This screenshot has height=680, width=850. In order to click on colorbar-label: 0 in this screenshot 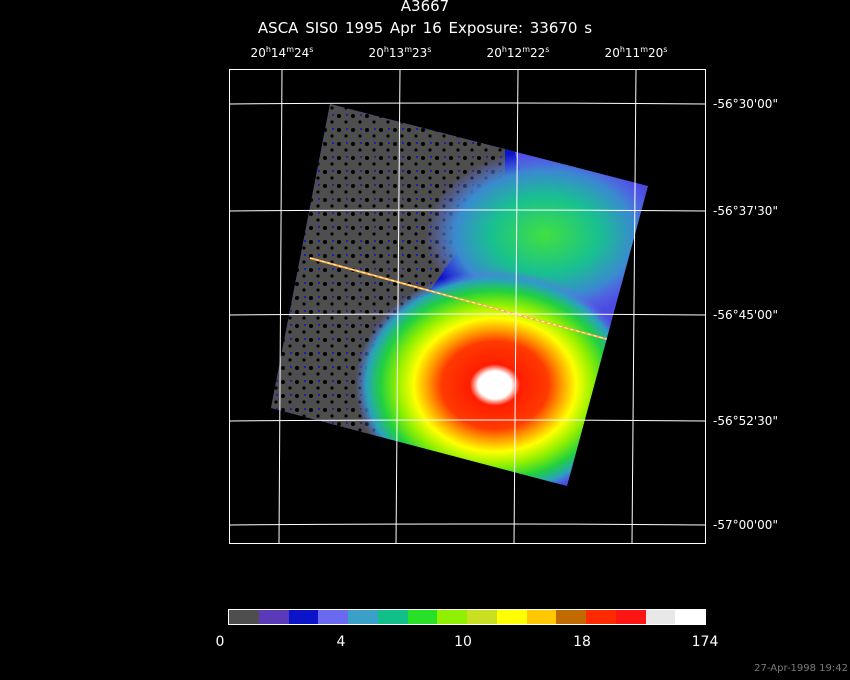, I will do `click(220, 642)`.